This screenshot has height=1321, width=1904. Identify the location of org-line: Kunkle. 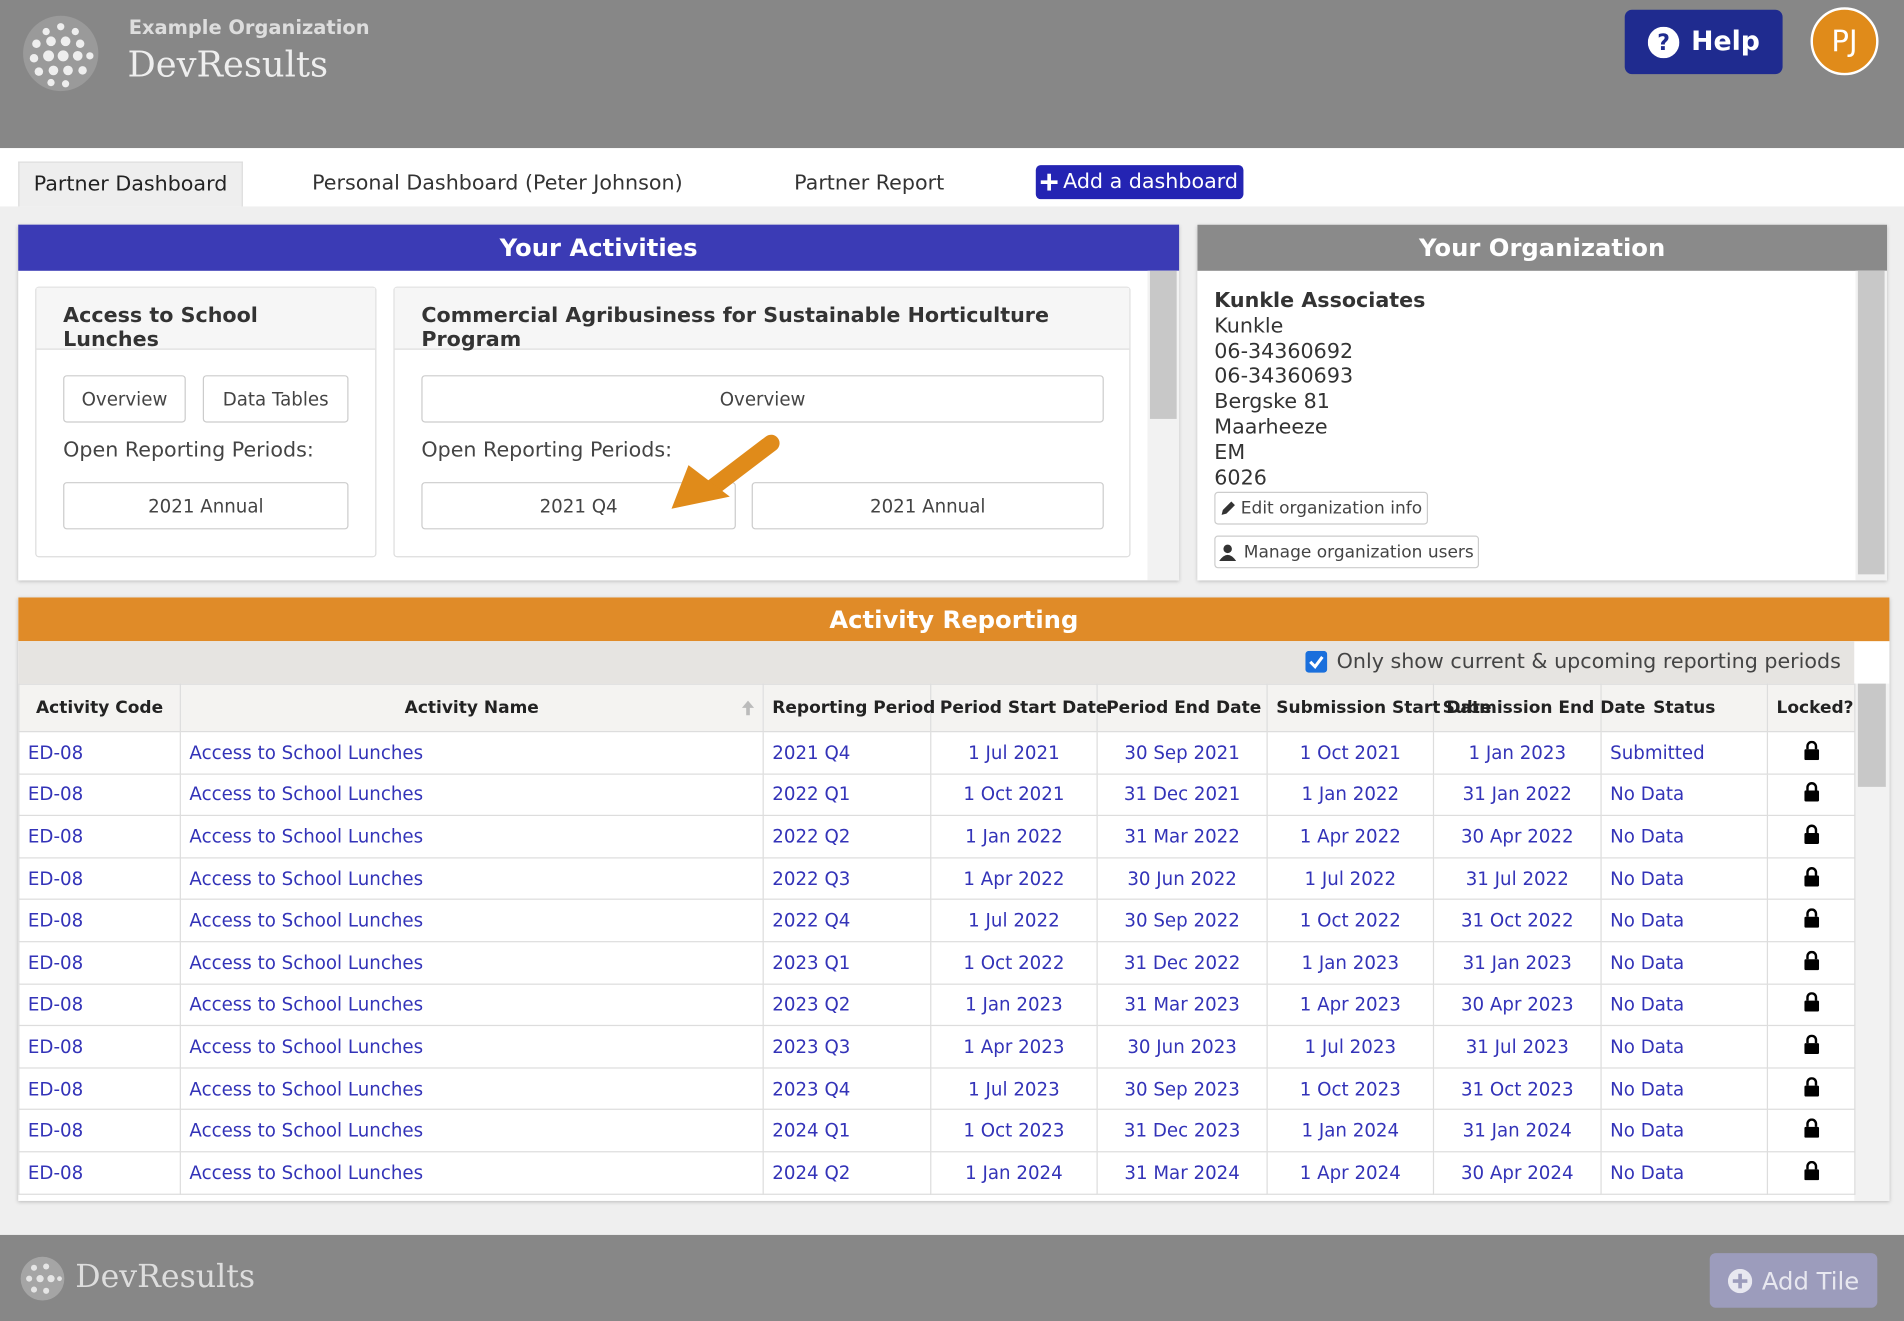
(1249, 326).